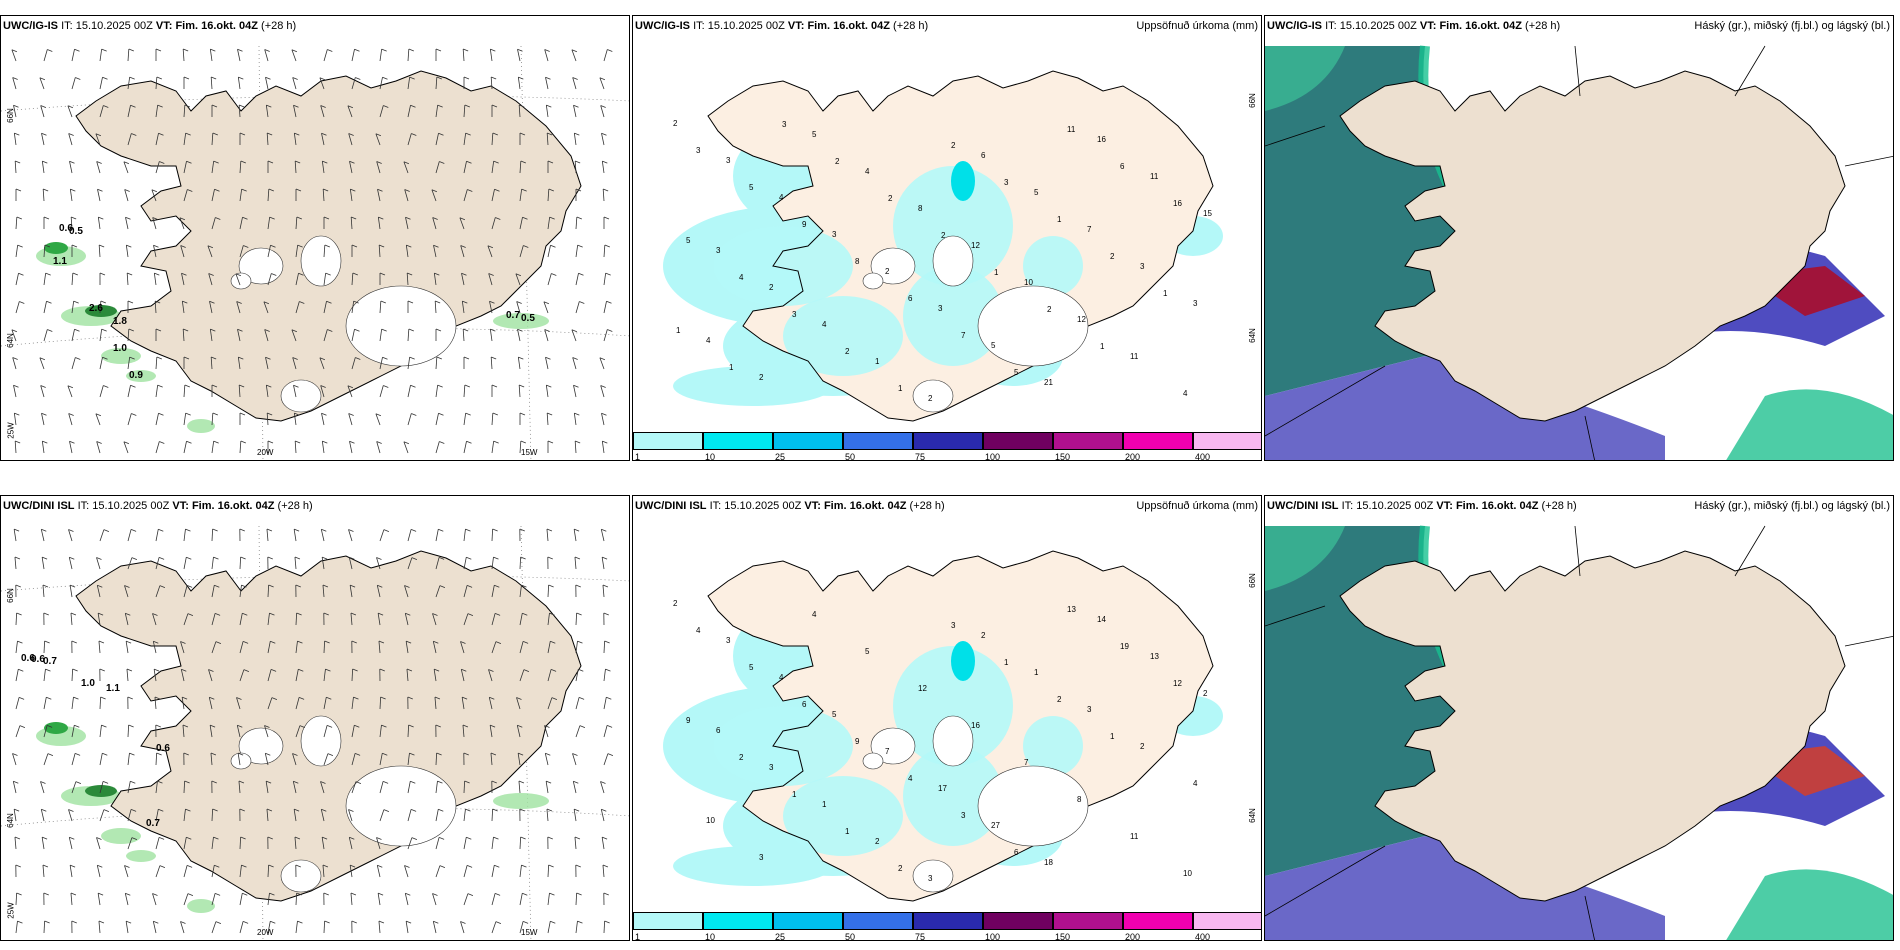 The height and width of the screenshot is (950, 1900). Describe the element at coordinates (315, 732) in the screenshot. I see `wind-map: 0.60.60.71.0 1.10.60.7` at that location.